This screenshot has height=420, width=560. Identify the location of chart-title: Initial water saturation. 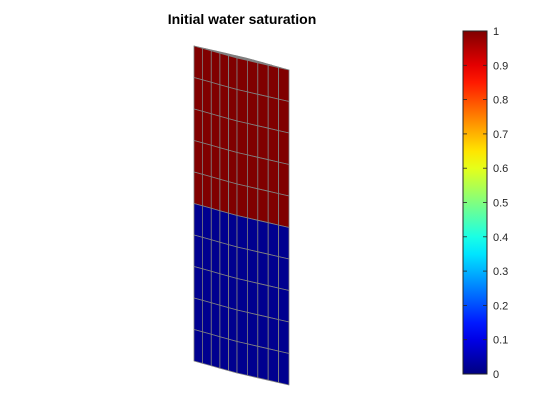
(242, 19).